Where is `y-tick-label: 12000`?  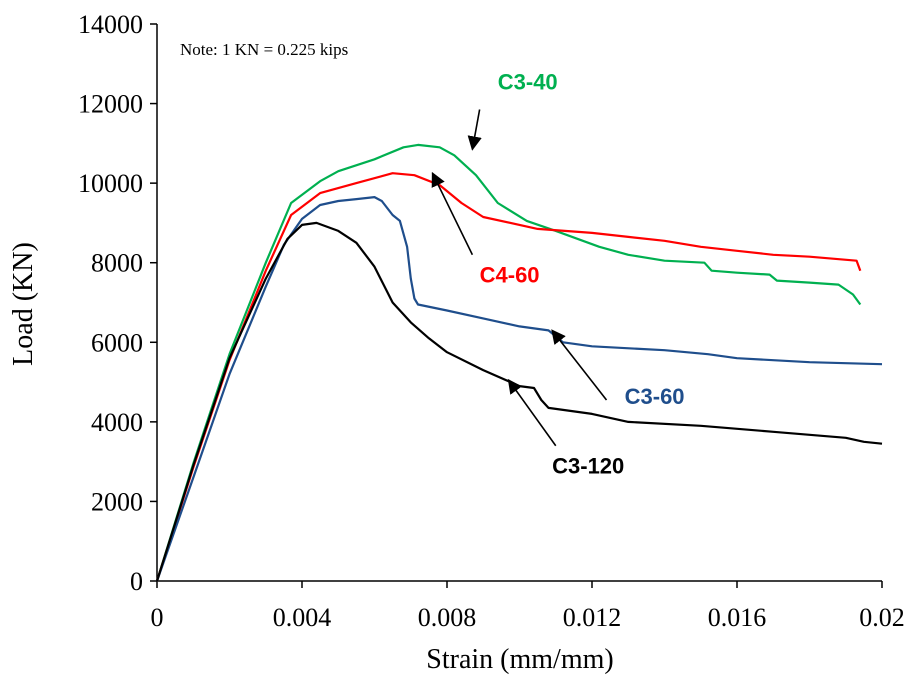
y-tick-label: 12000 is located at coordinates (110, 104).